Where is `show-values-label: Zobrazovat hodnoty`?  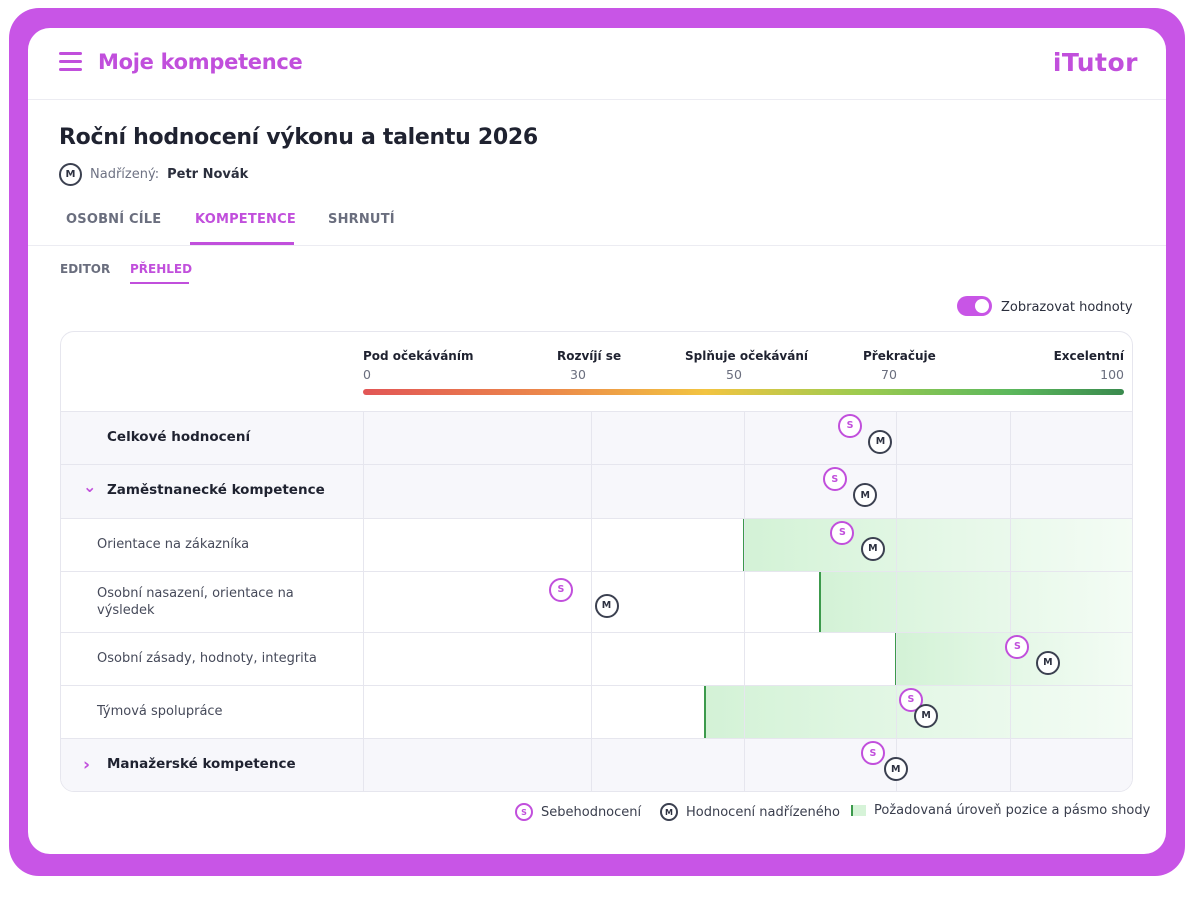
show-values-label: Zobrazovat hodnoty is located at coordinates (1067, 307).